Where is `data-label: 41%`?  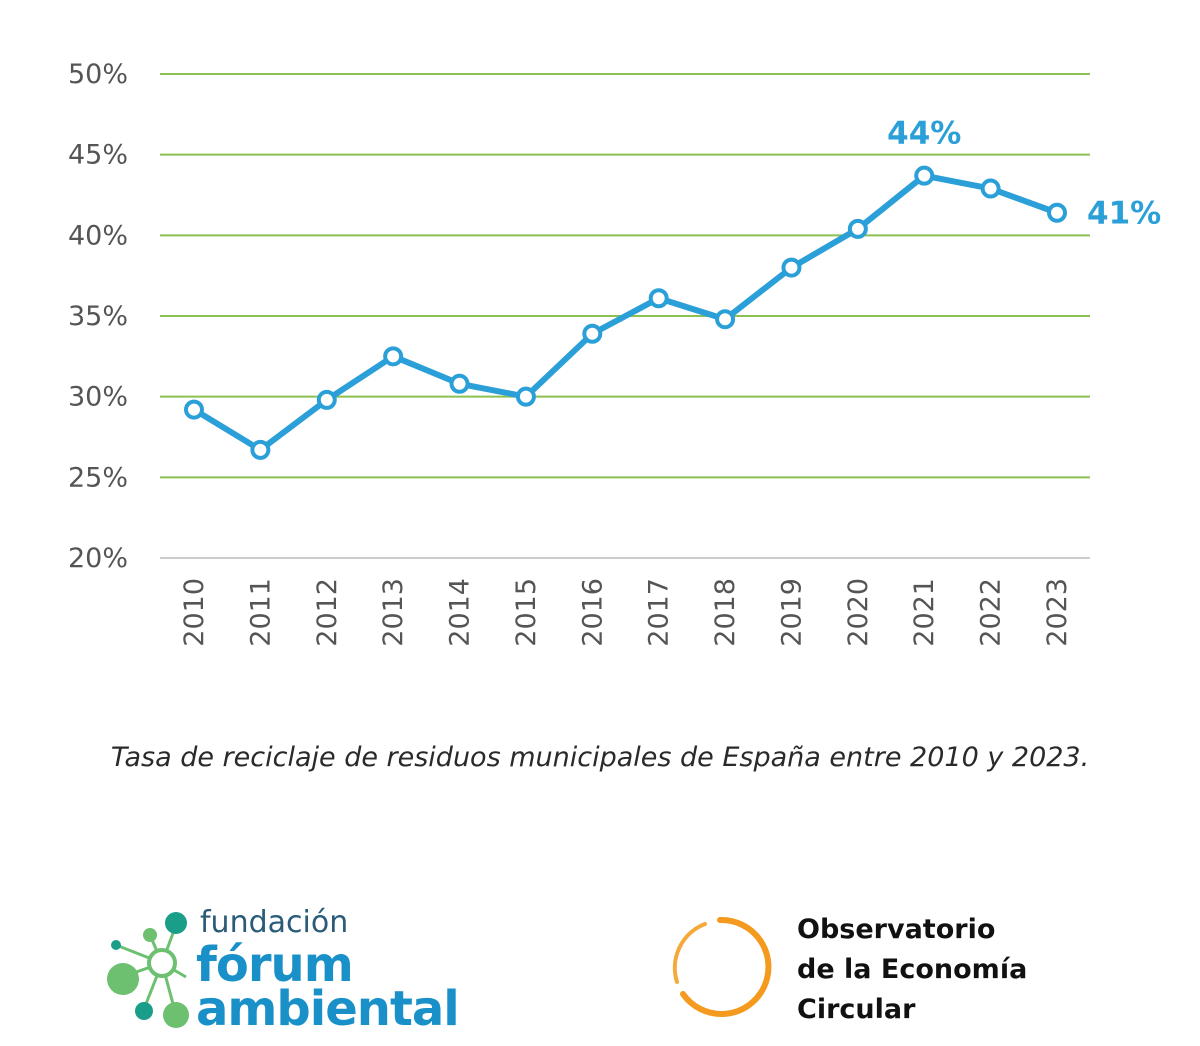
data-label: 41% is located at coordinates (1124, 214).